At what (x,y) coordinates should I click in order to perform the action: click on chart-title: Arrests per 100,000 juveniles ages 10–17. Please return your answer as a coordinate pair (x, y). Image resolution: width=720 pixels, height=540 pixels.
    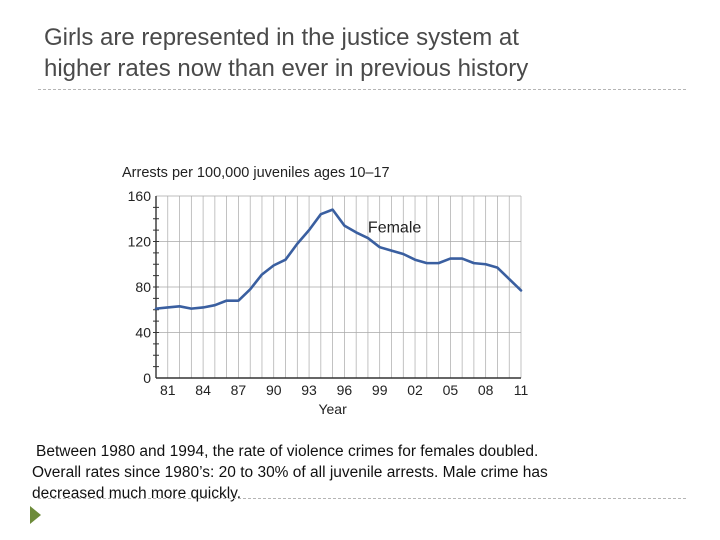
    Looking at the image, I should click on (256, 173).